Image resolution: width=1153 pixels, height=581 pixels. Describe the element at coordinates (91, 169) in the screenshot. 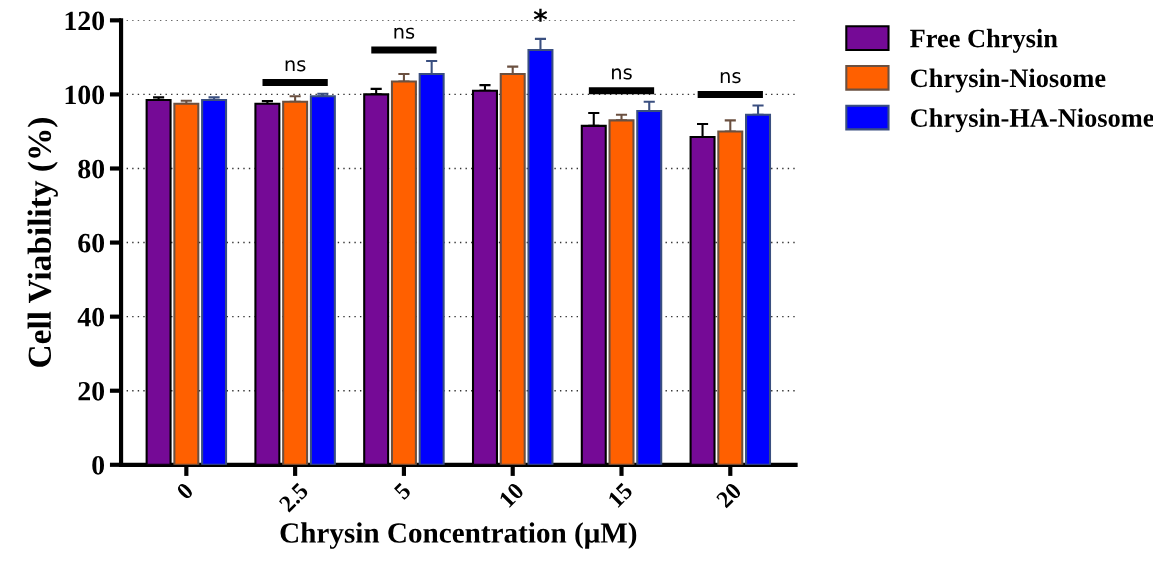

I see `y-tick-label: 80` at that location.